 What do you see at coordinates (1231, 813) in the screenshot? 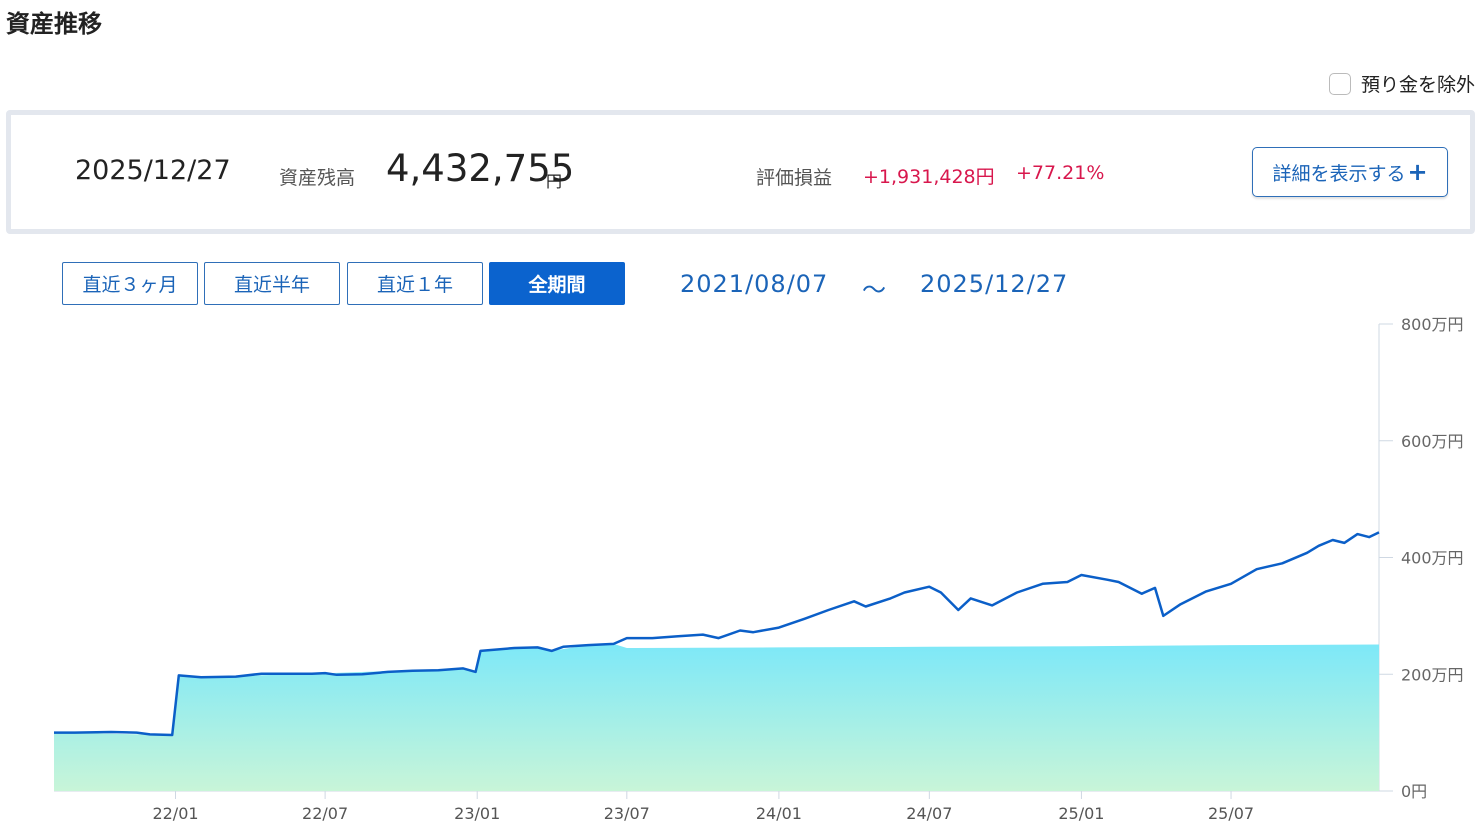
I see `x-tick-label: 25/07` at bounding box center [1231, 813].